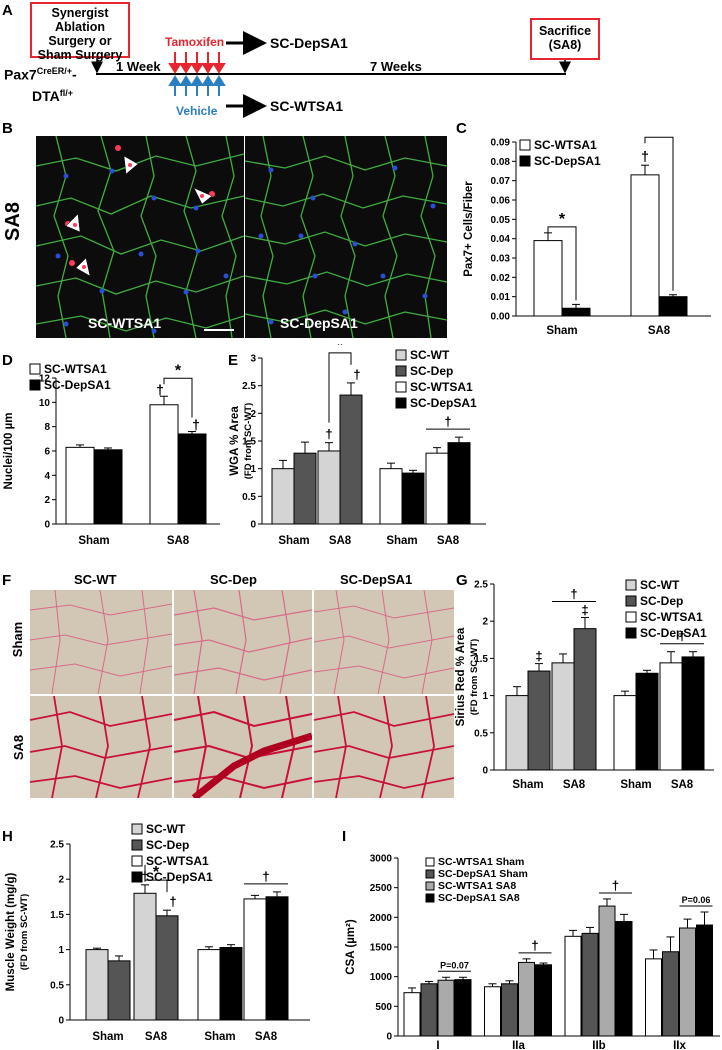  Describe the element at coordinates (7, 580) in the screenshot. I see `panel-label-f: F` at that location.